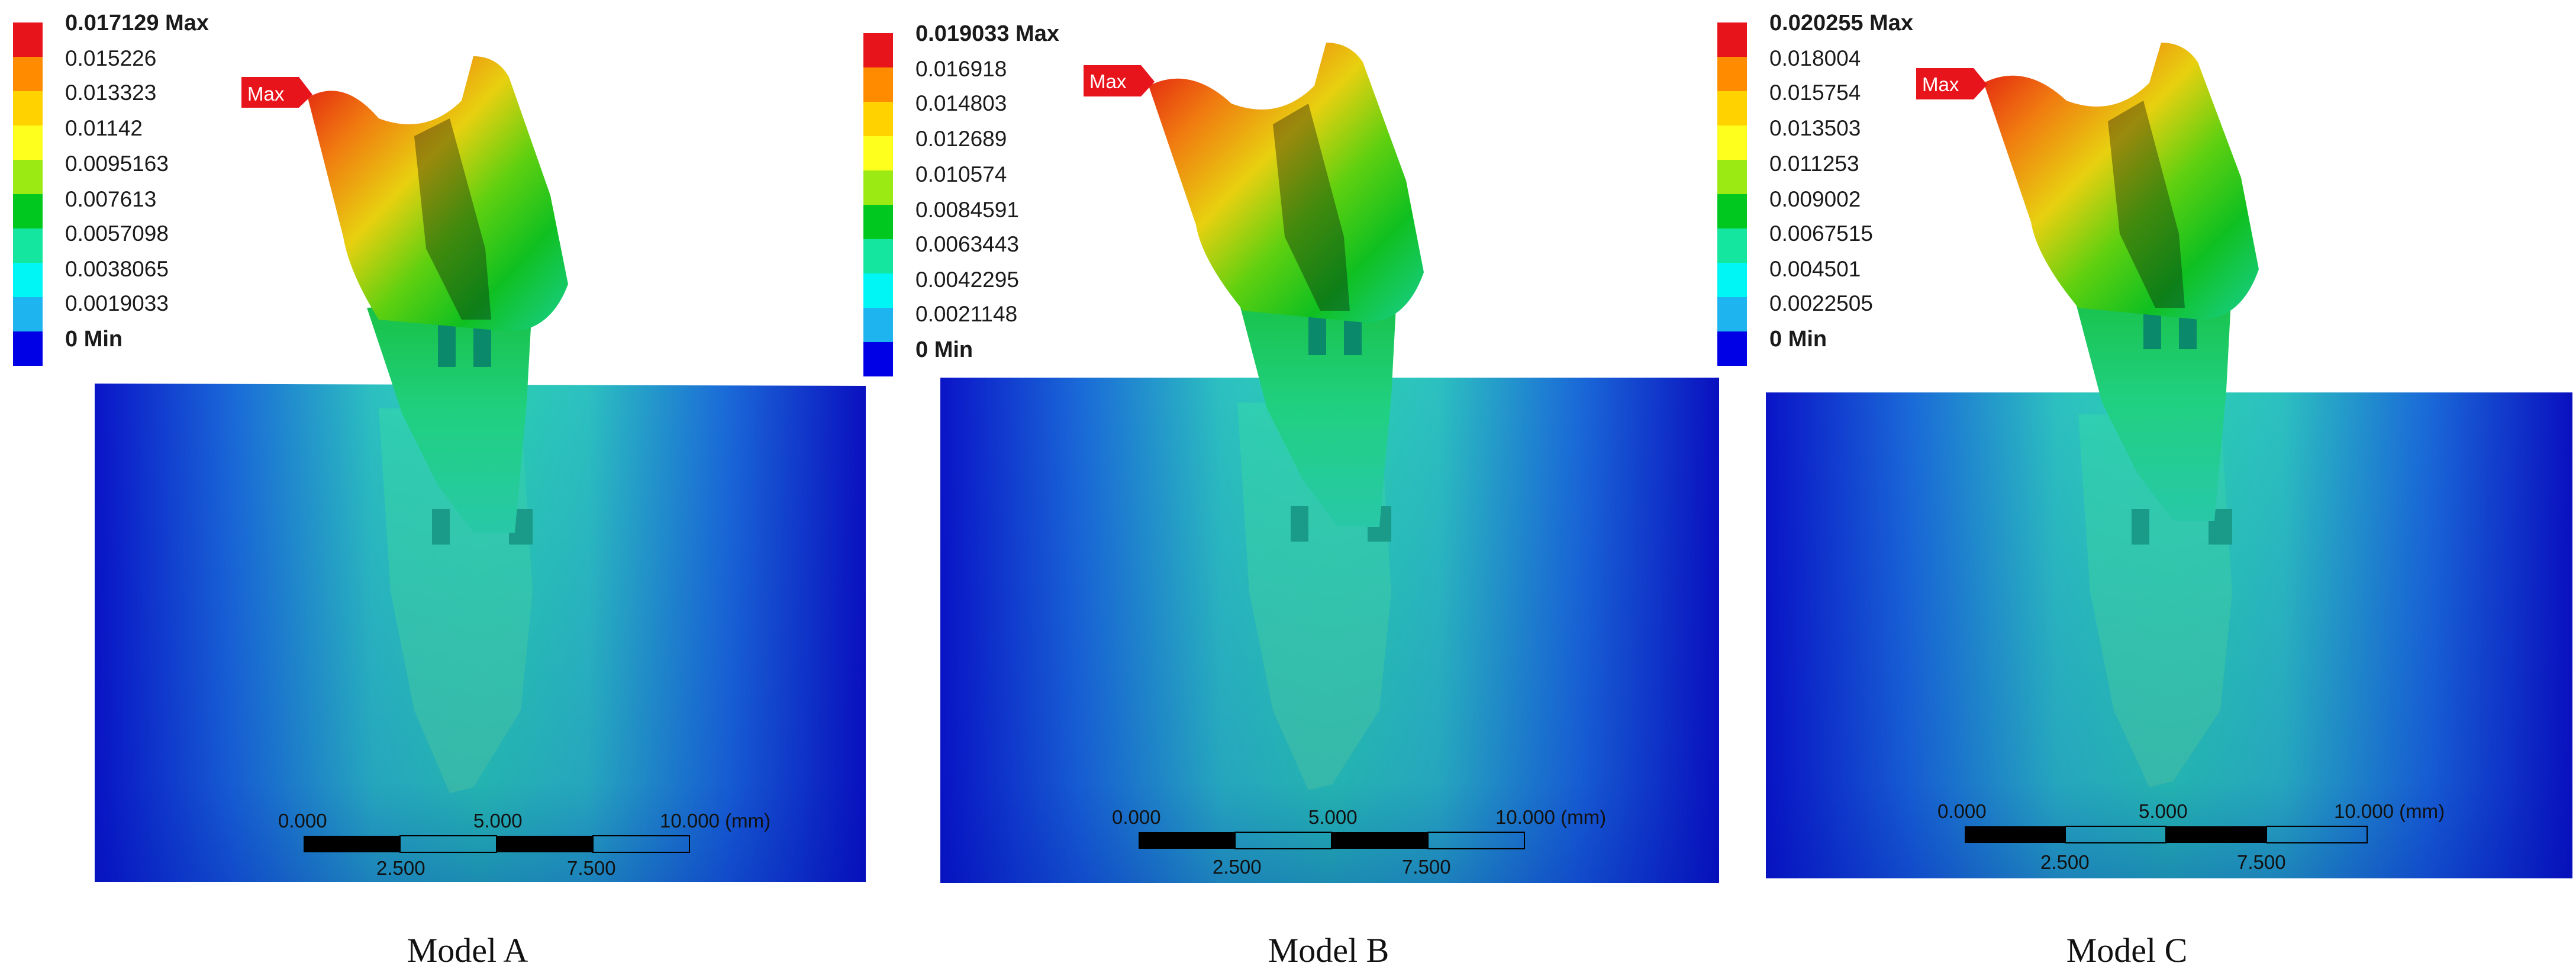 This screenshot has height=979, width=2576. Describe the element at coordinates (111, 199) in the screenshot. I see `legend-value: 0.007613` at that location.